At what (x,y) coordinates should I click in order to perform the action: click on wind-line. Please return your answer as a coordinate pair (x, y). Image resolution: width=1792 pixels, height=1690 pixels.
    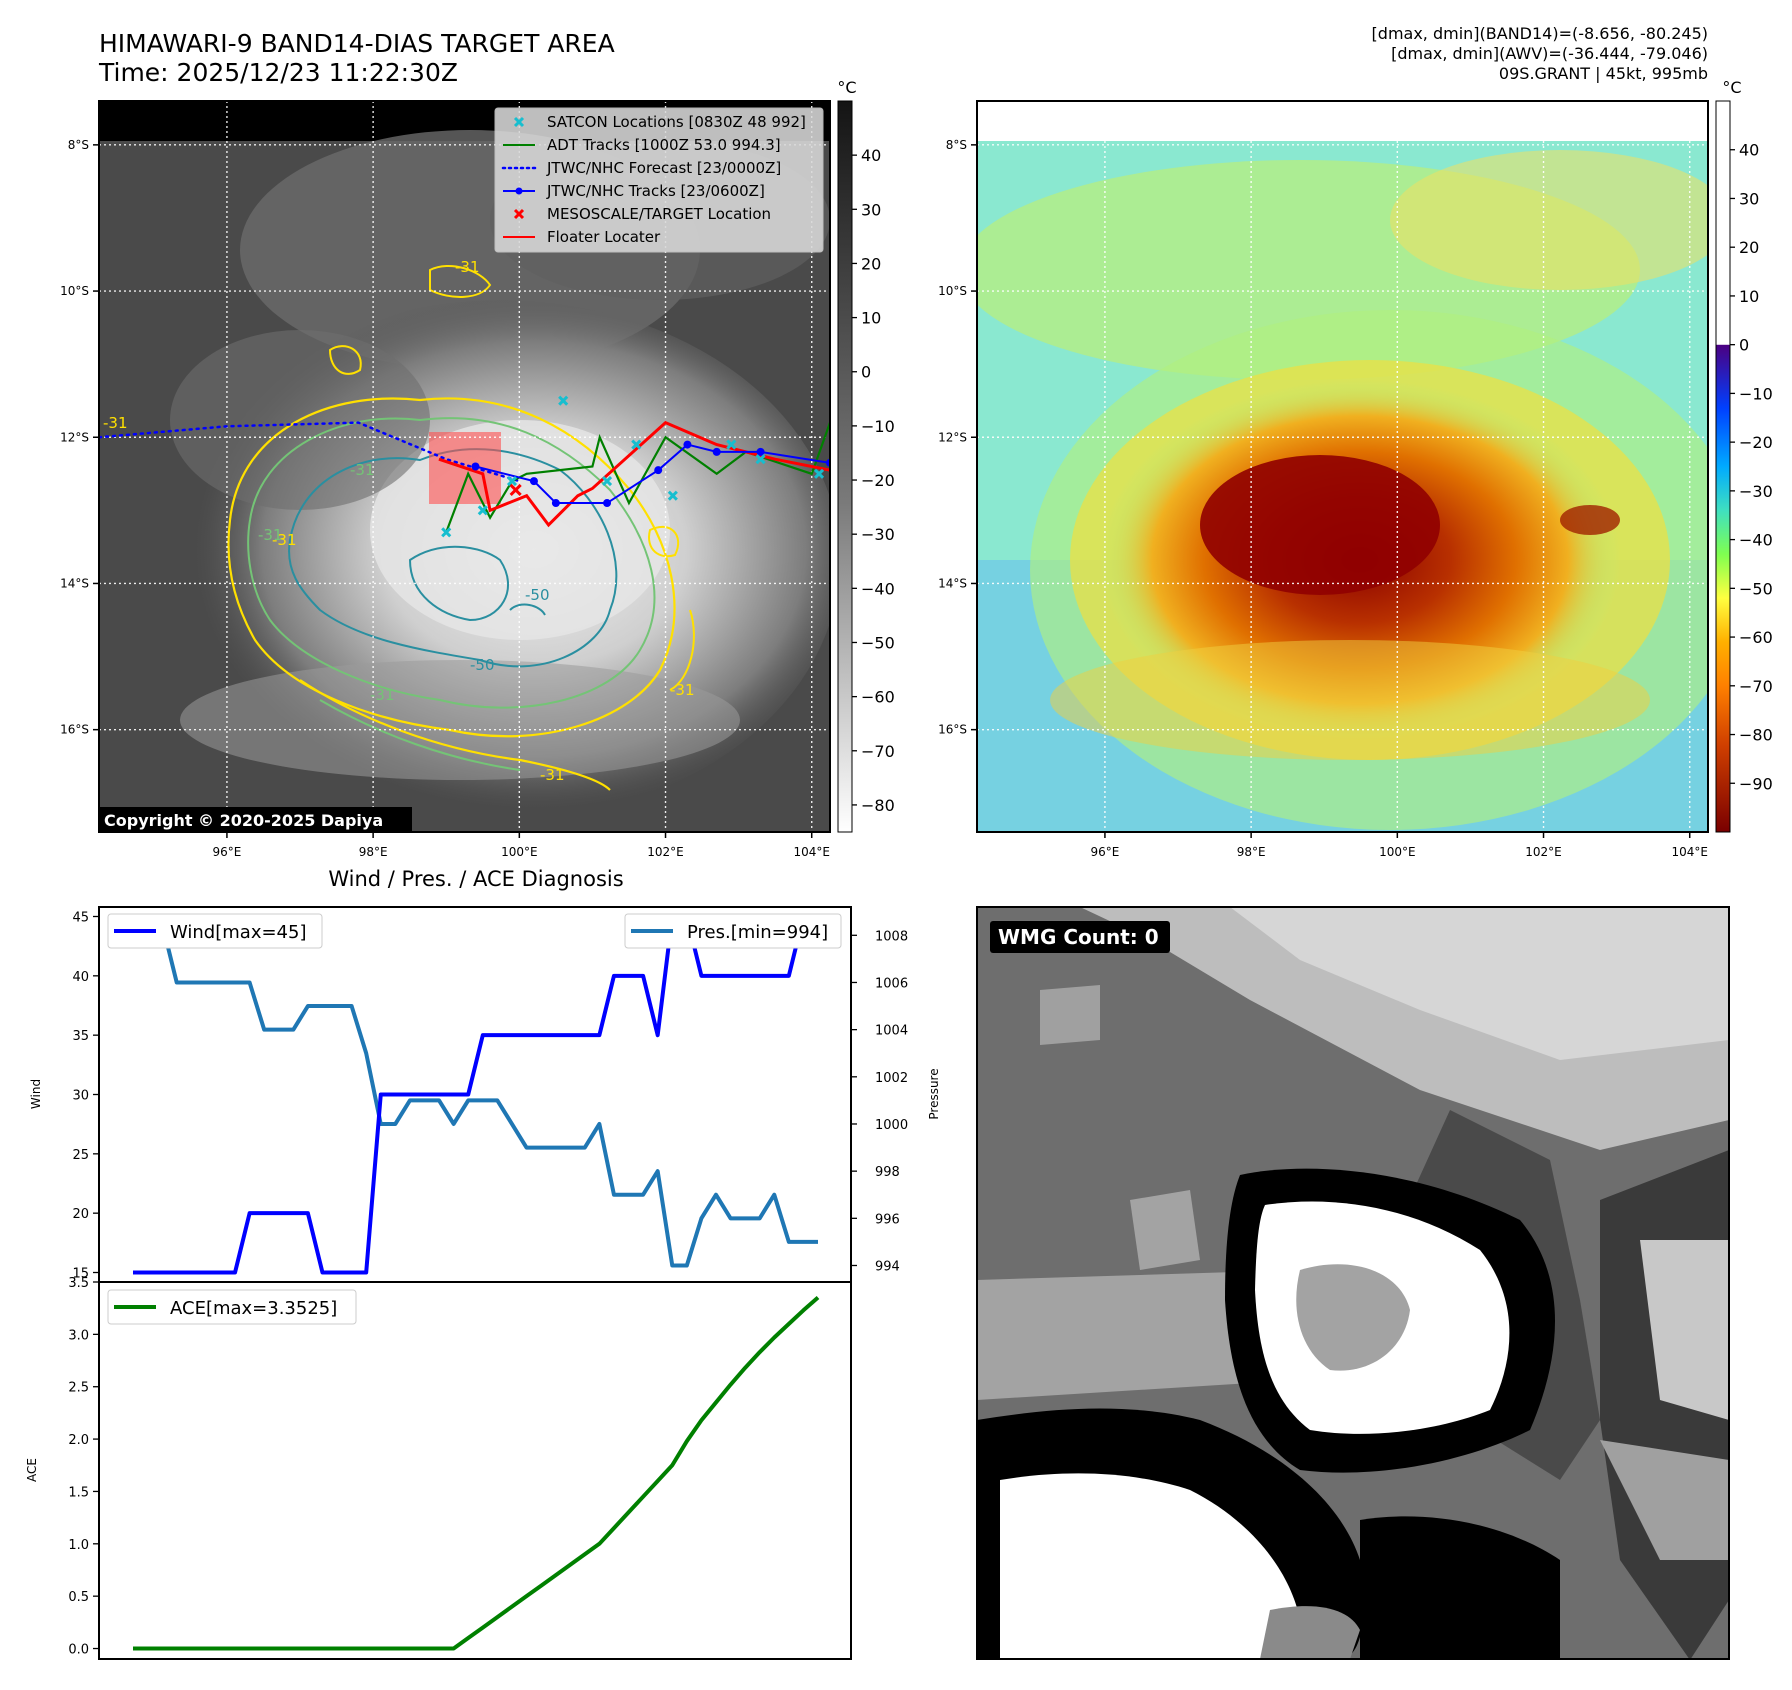
    Looking at the image, I should click on (475, 1094).